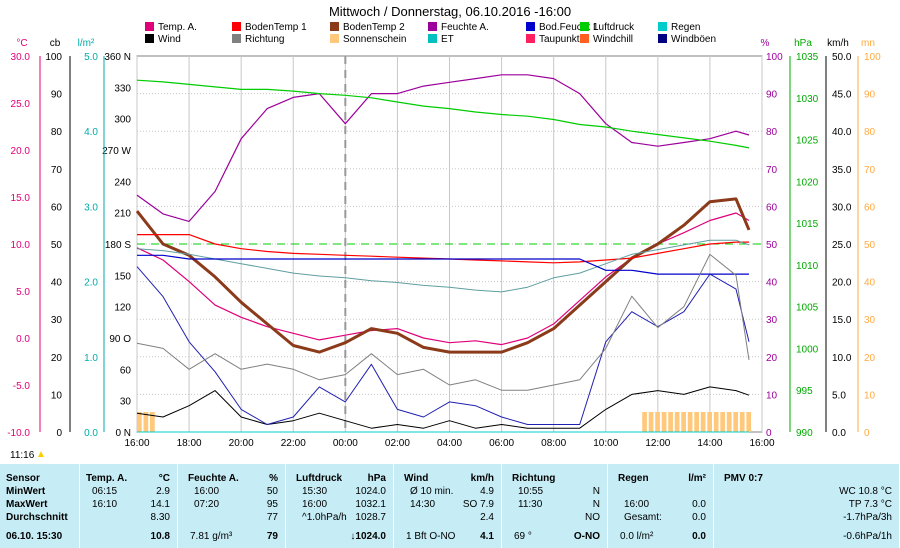 This screenshot has width=900, height=548. What do you see at coordinates (867, 536) in the screenshot?
I see `stats-pmv-current: -0.6hPa/1h` at bounding box center [867, 536].